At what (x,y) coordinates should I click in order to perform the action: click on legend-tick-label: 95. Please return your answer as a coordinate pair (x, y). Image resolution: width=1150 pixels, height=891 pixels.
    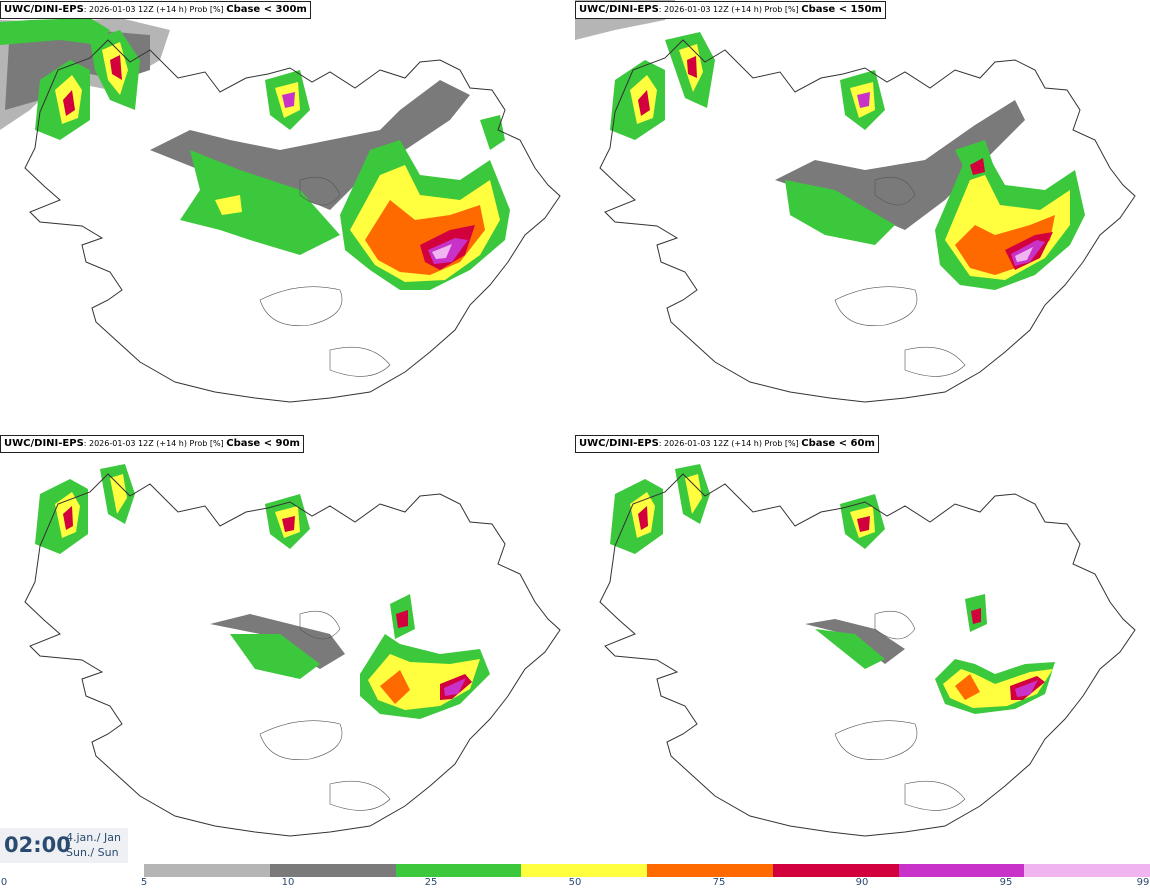
    Looking at the image, I should click on (1006, 882).